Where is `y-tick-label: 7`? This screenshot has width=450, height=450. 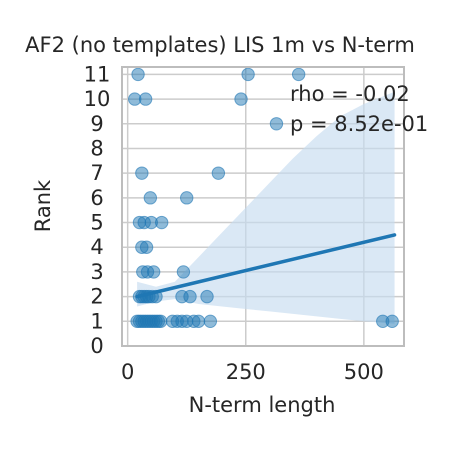
y-tick-label: 7 is located at coordinates (96, 173).